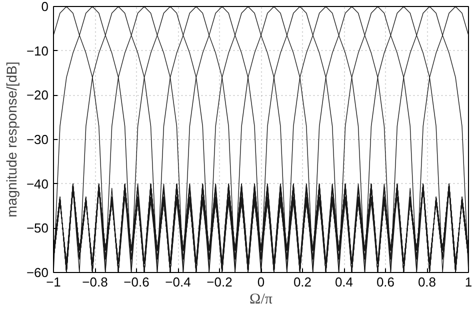 Image resolution: width=474 pixels, height=326 pixels. What do you see at coordinates (11, 140) in the screenshot?
I see `y-axis-title: magnitude response/[dB]` at bounding box center [11, 140].